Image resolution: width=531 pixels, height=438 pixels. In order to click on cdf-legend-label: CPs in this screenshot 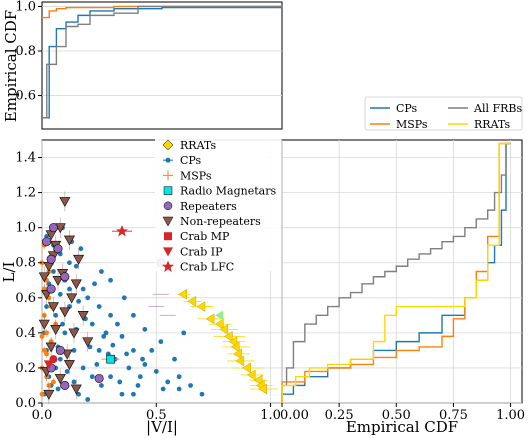, I will do `click(407, 108)`.